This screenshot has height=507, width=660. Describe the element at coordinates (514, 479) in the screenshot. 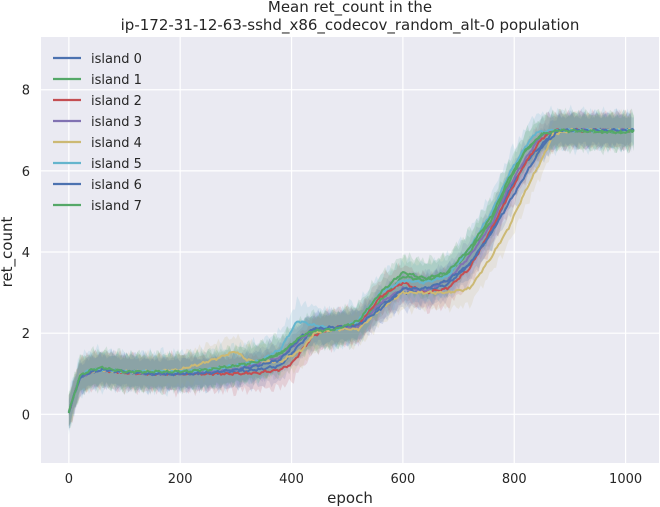

I see `x-tick-label: 800` at that location.